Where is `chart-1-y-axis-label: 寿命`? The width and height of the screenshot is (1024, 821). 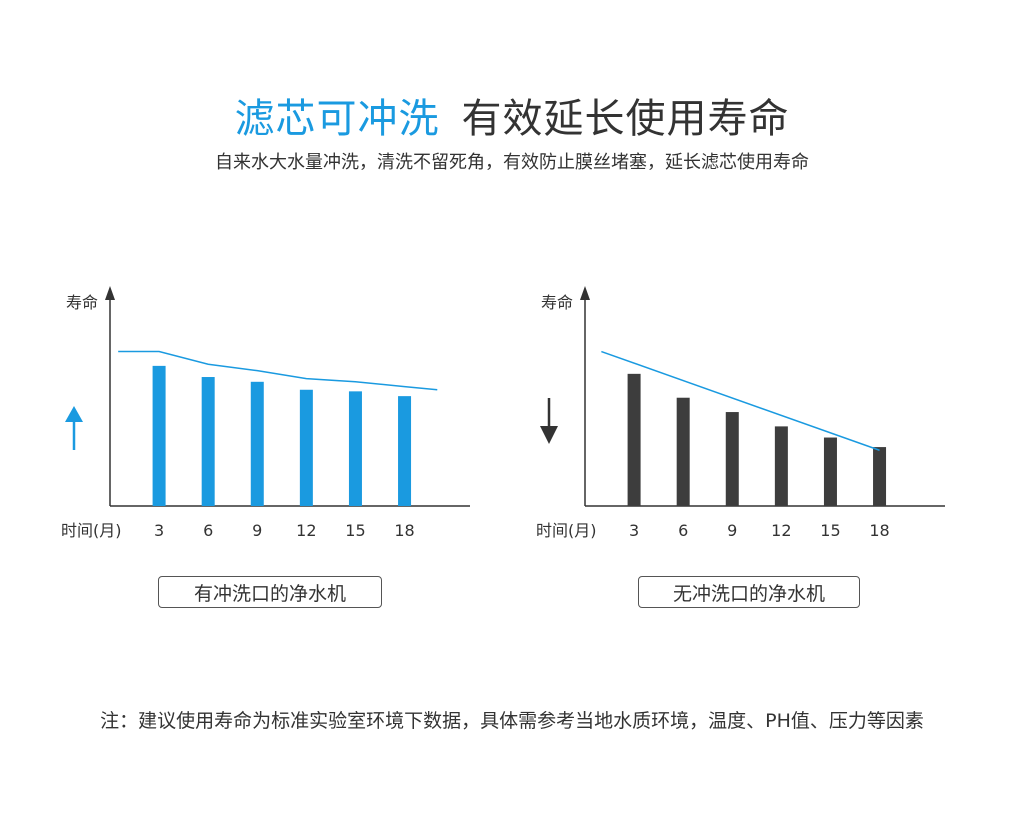
chart-1-y-axis-label: 寿命 is located at coordinates (557, 302).